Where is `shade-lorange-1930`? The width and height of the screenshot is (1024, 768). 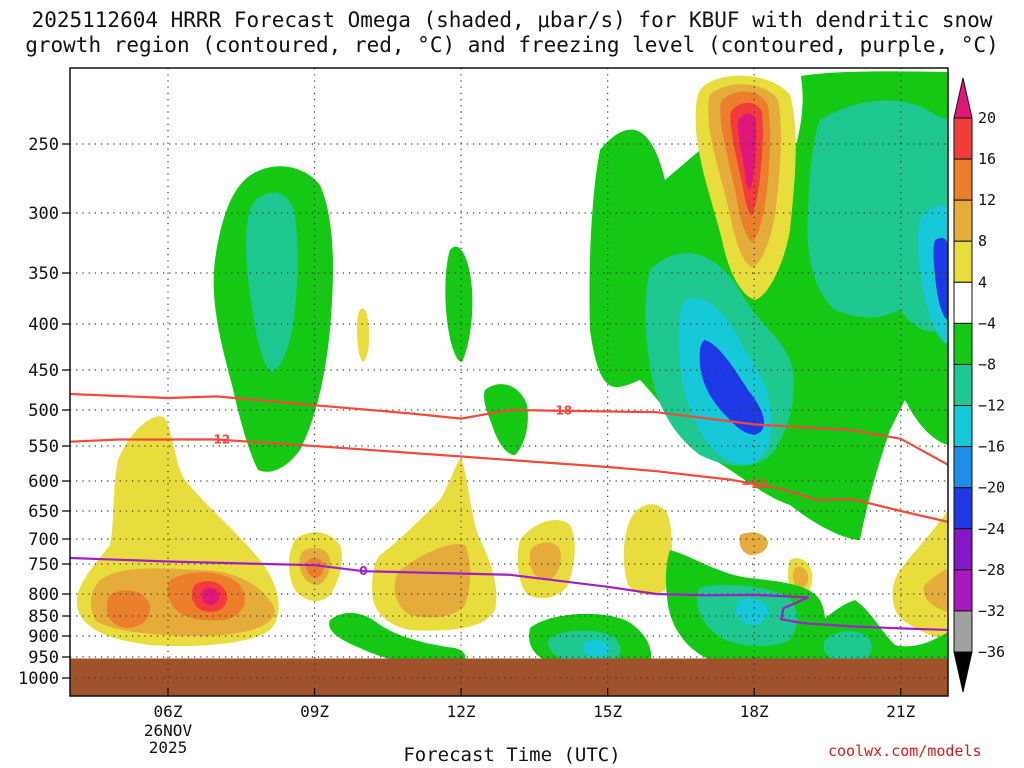
shade-lorange-1930 is located at coordinates (801, 577).